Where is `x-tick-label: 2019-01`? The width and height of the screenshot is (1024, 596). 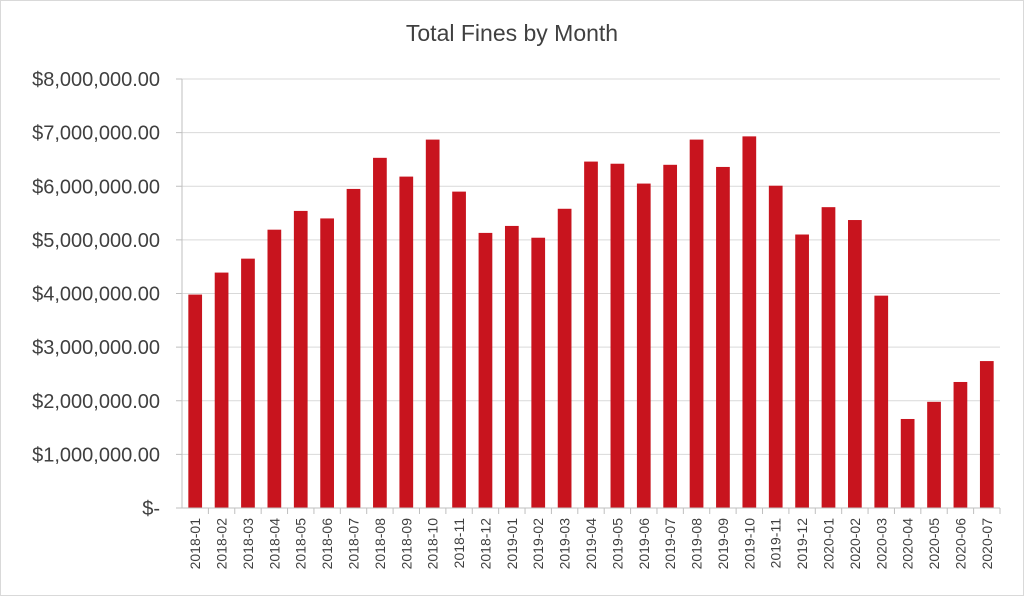 x-tick-label: 2019-01 is located at coordinates (512, 544).